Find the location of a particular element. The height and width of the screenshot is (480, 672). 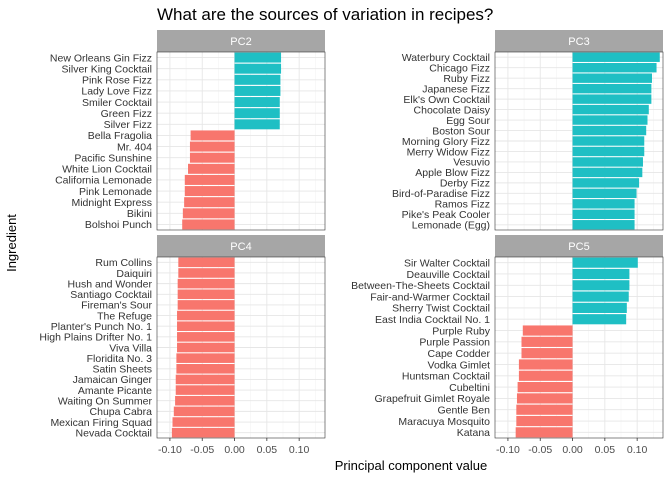

category-label: Apple Blow Fizz is located at coordinates (452, 173).